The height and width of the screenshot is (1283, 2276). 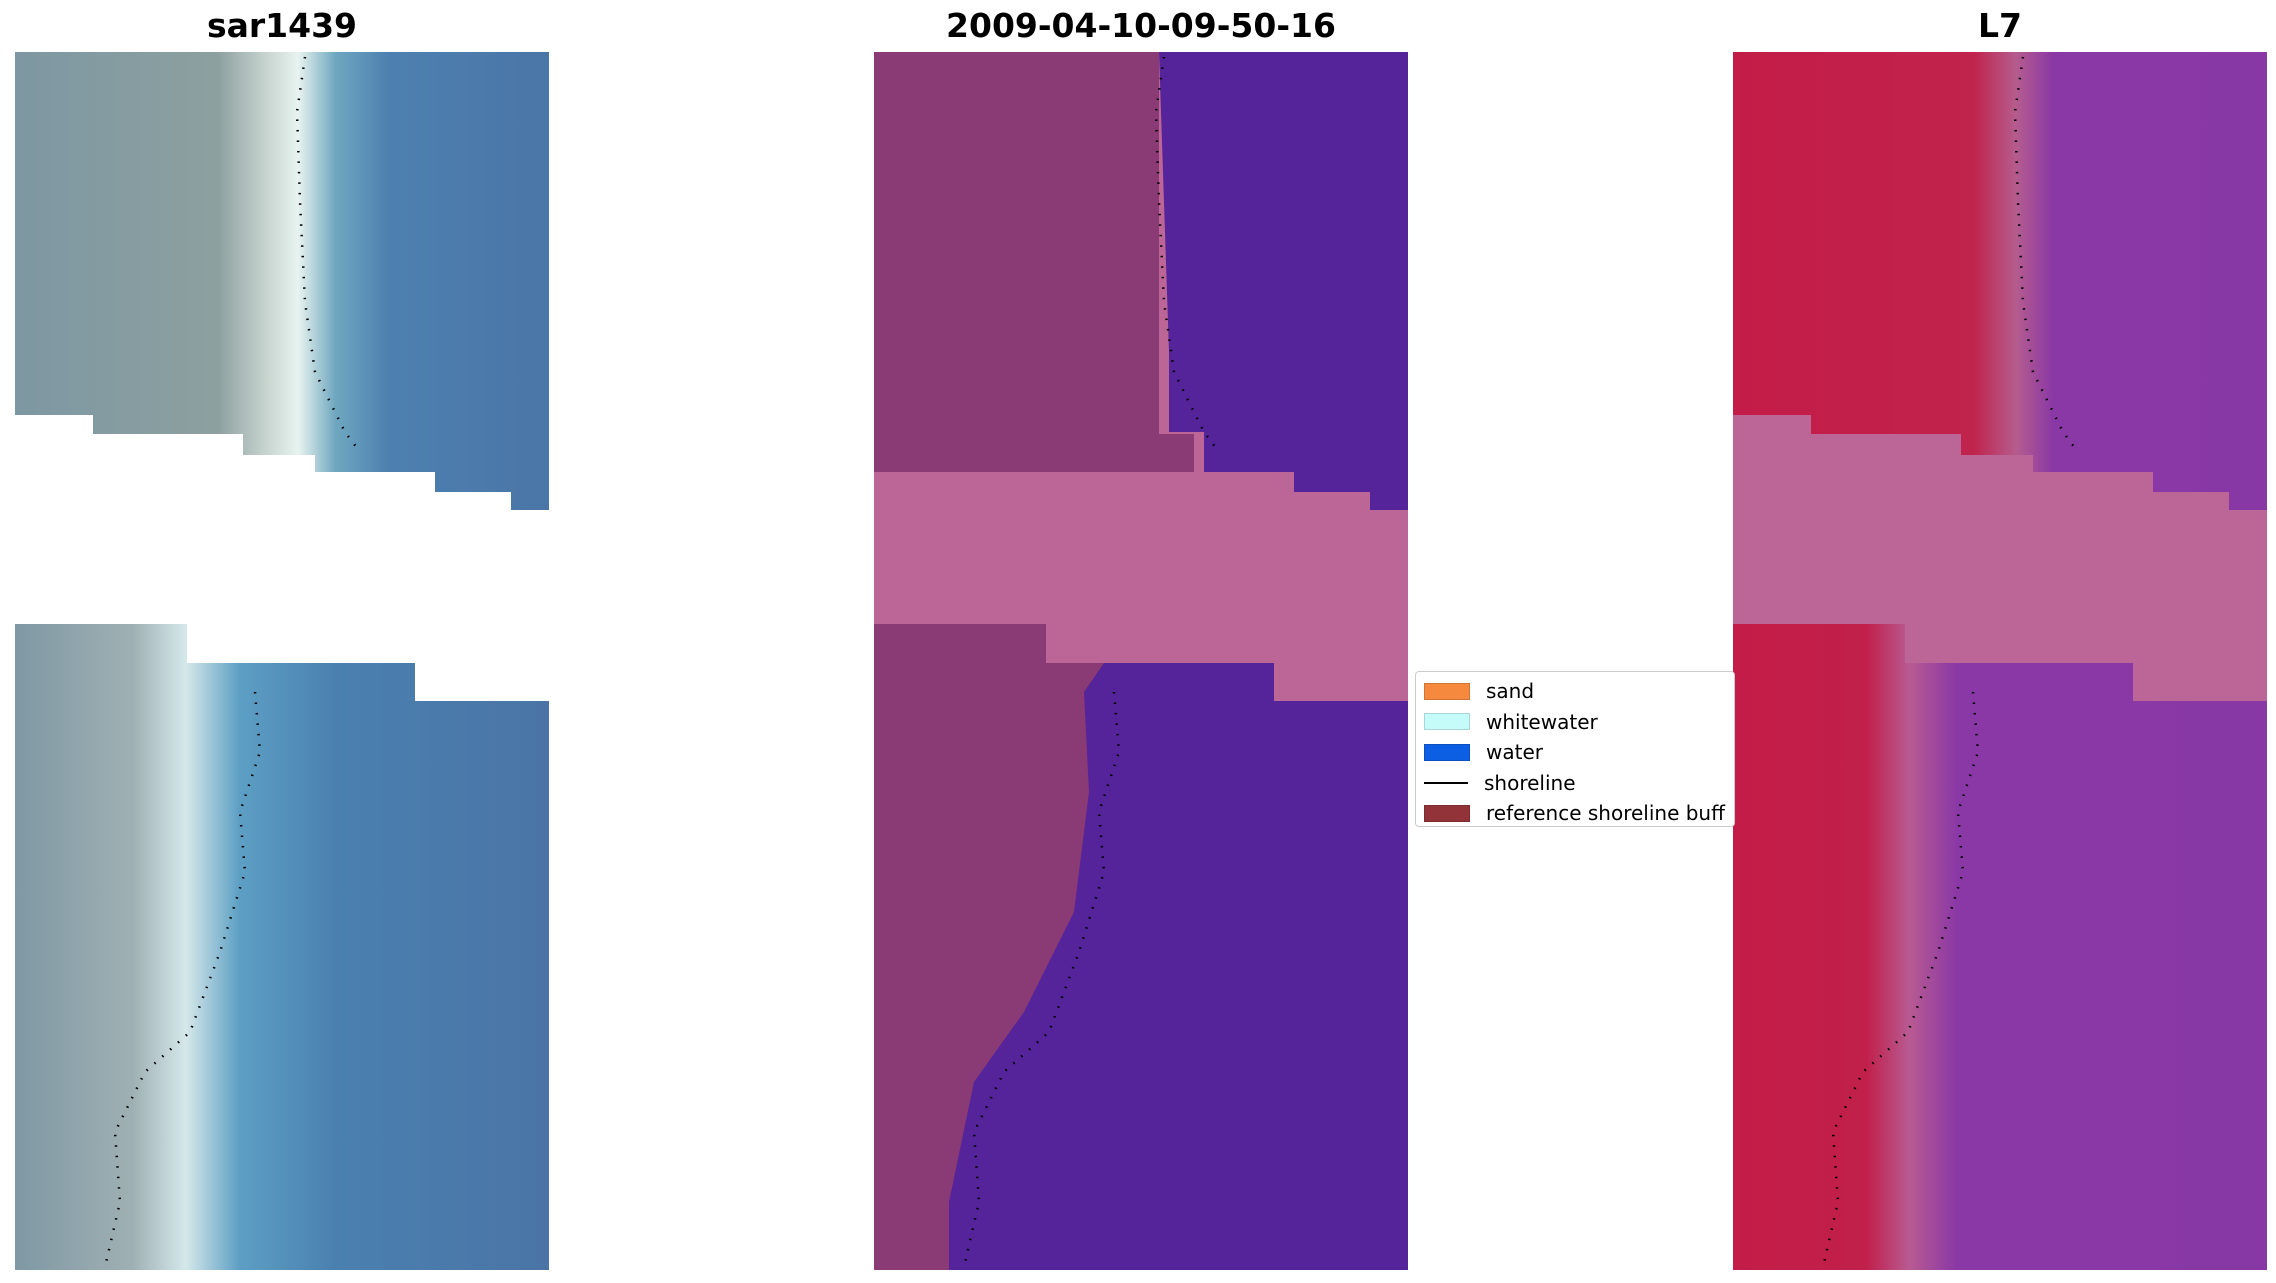 What do you see at coordinates (1579, 783) in the screenshot?
I see `legend-item-shoreline: shoreline` at bounding box center [1579, 783].